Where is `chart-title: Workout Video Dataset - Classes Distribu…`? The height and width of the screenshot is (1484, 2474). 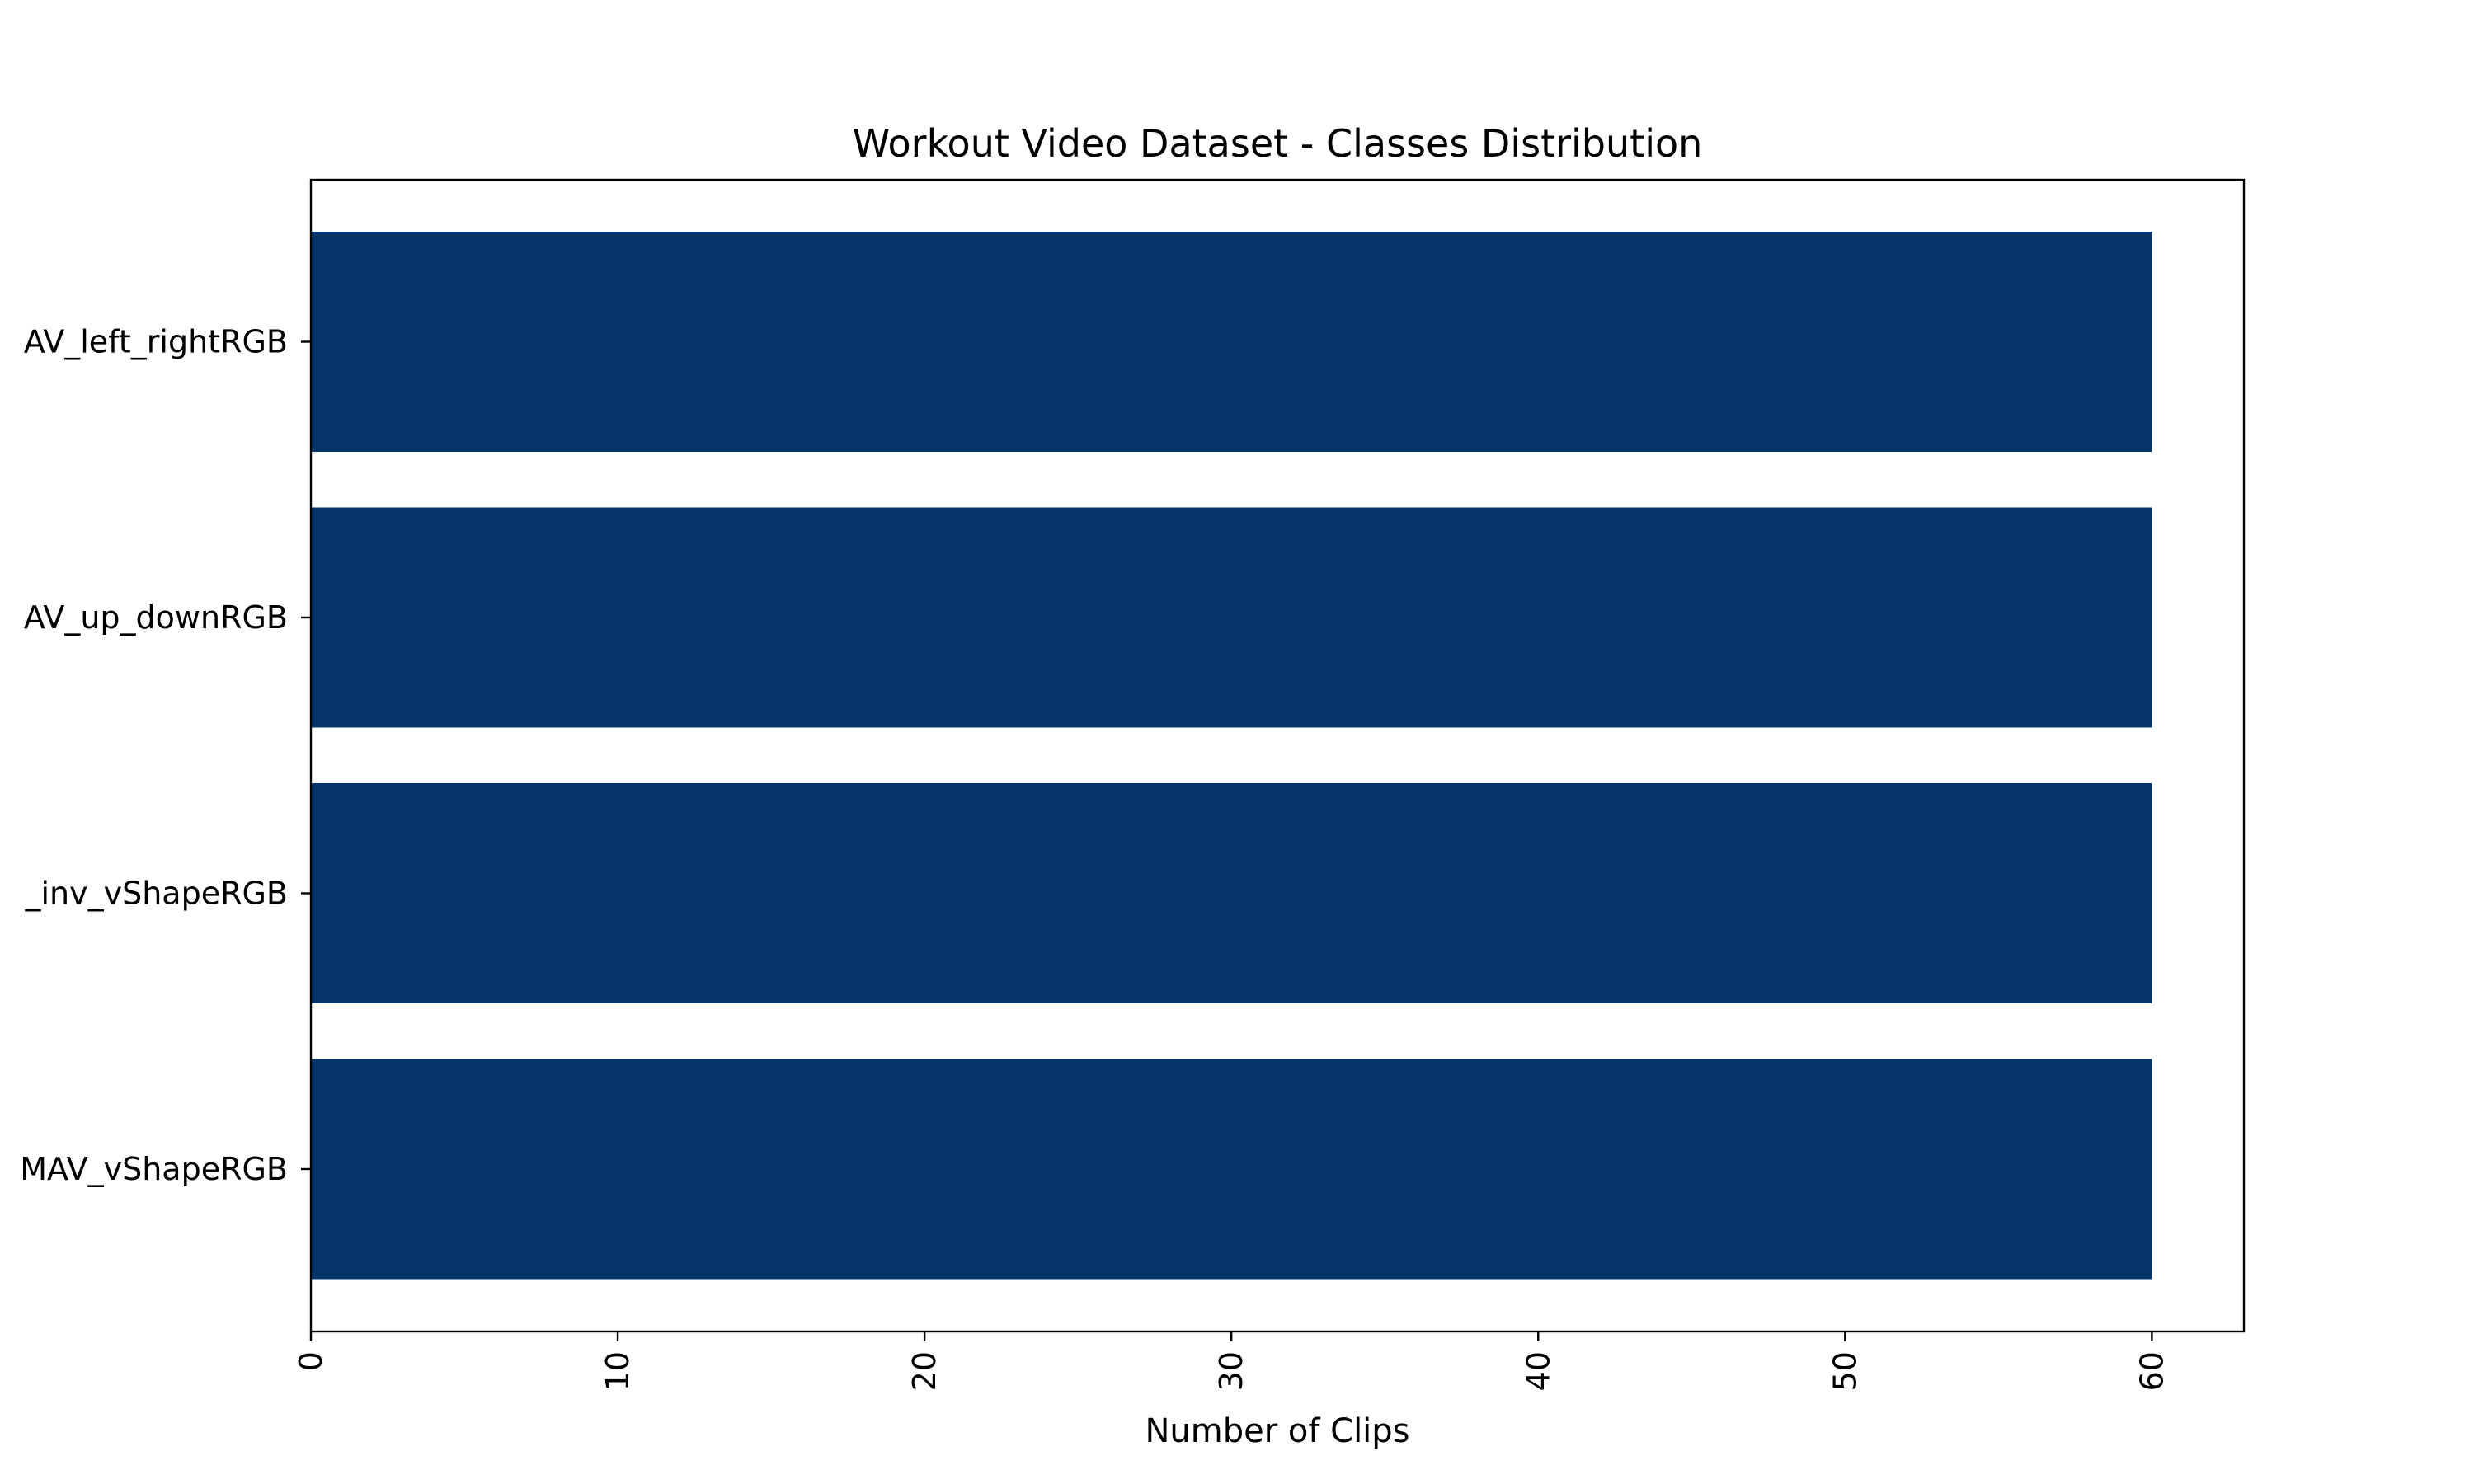 chart-title: Workout Video Dataset - Classes Distribu… is located at coordinates (1278, 143).